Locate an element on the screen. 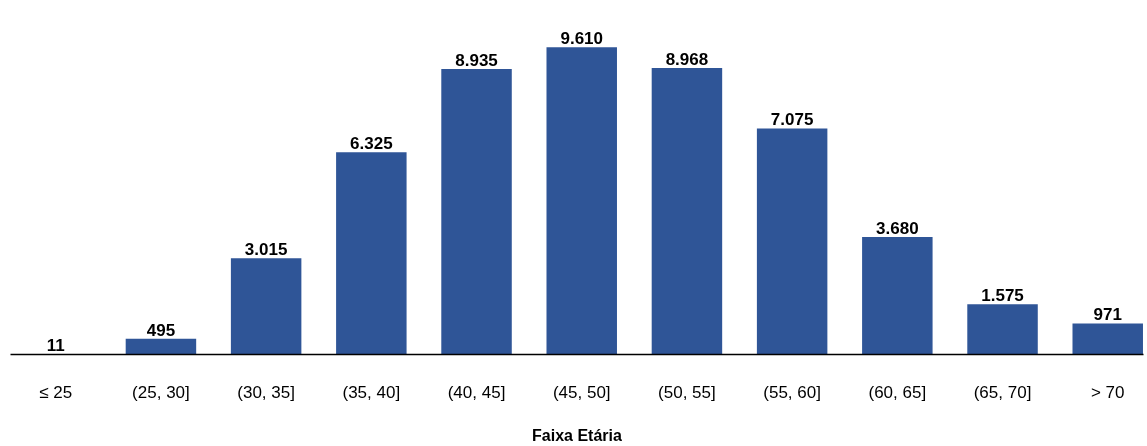 The image size is (1147, 446). data-label: 6.325 is located at coordinates (371, 144).